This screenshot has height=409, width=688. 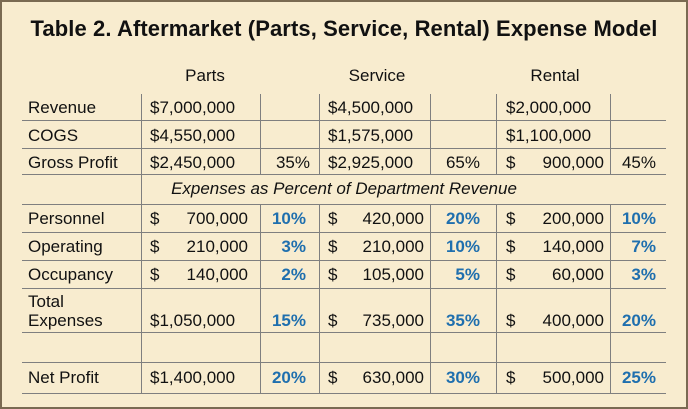 What do you see at coordinates (73, 162) in the screenshot?
I see `row-label-gross-profit: Gross Profit` at bounding box center [73, 162].